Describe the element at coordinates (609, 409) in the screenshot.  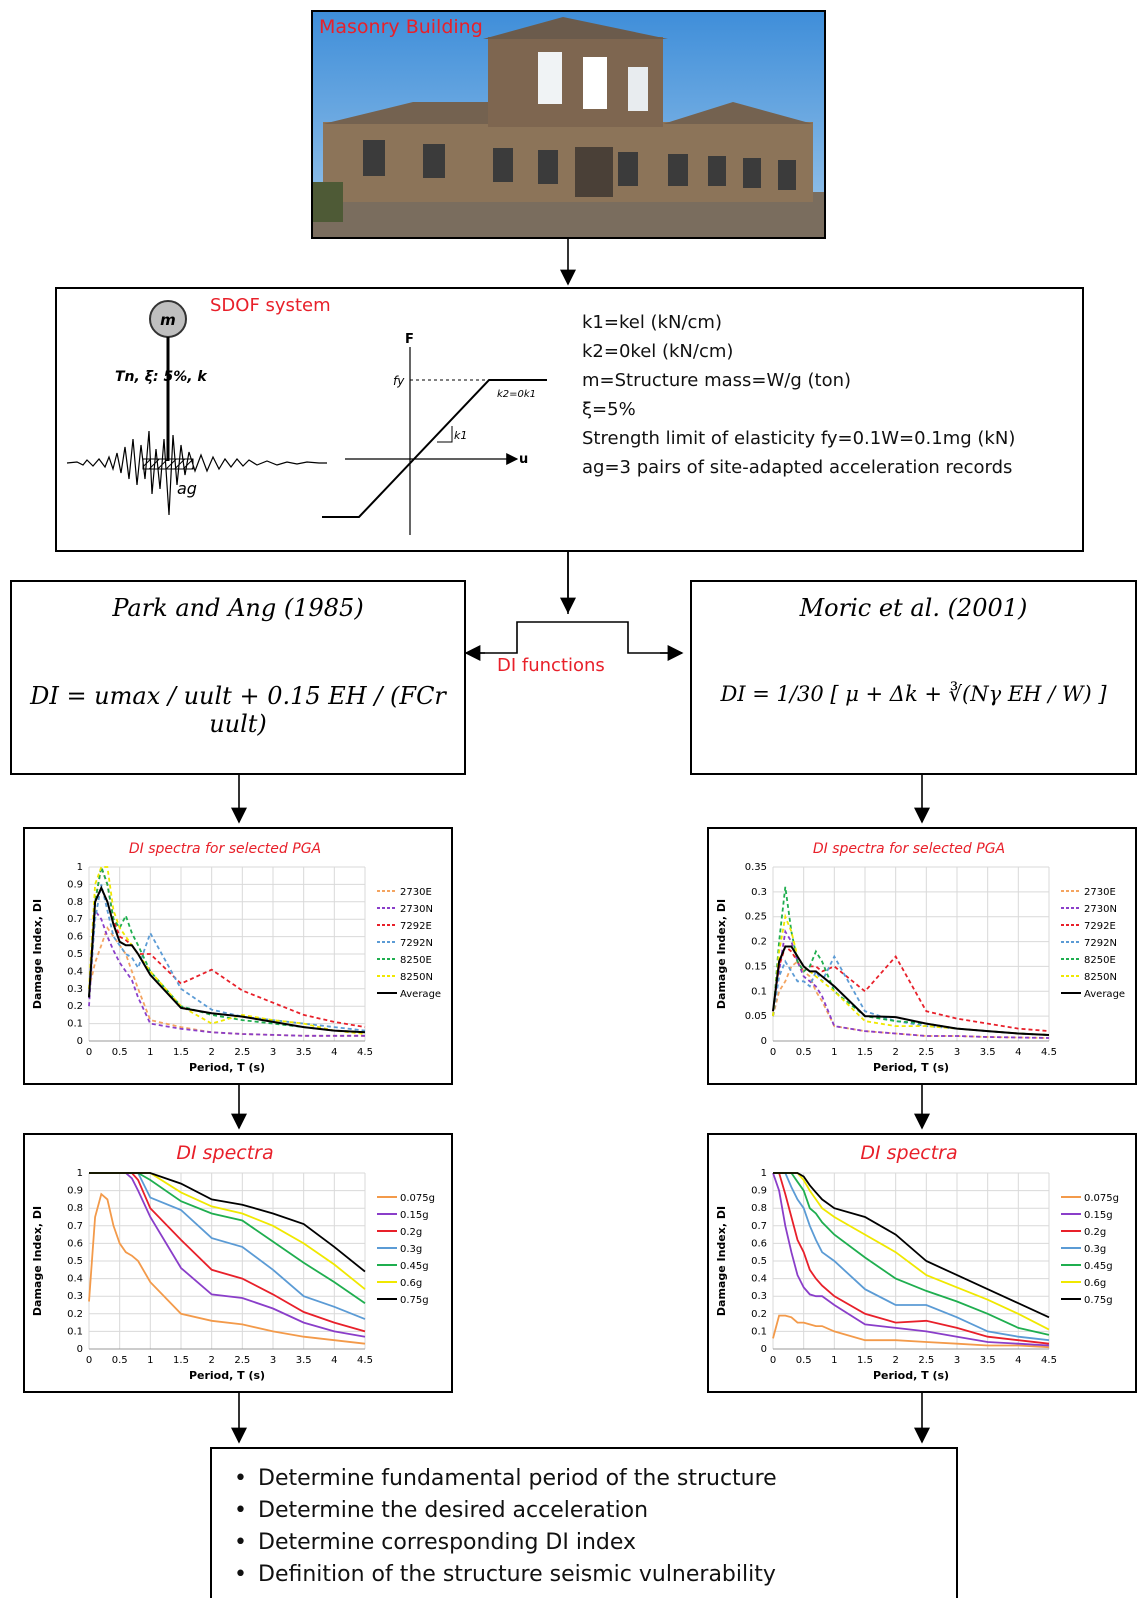
I see `prop-damping: ξ=5%` at that location.